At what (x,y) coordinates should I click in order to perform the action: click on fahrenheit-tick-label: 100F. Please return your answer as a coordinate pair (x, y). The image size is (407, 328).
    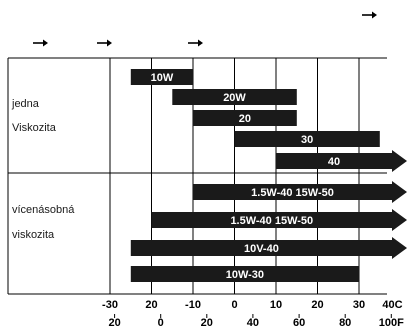
    Looking at the image, I should click on (391, 322).